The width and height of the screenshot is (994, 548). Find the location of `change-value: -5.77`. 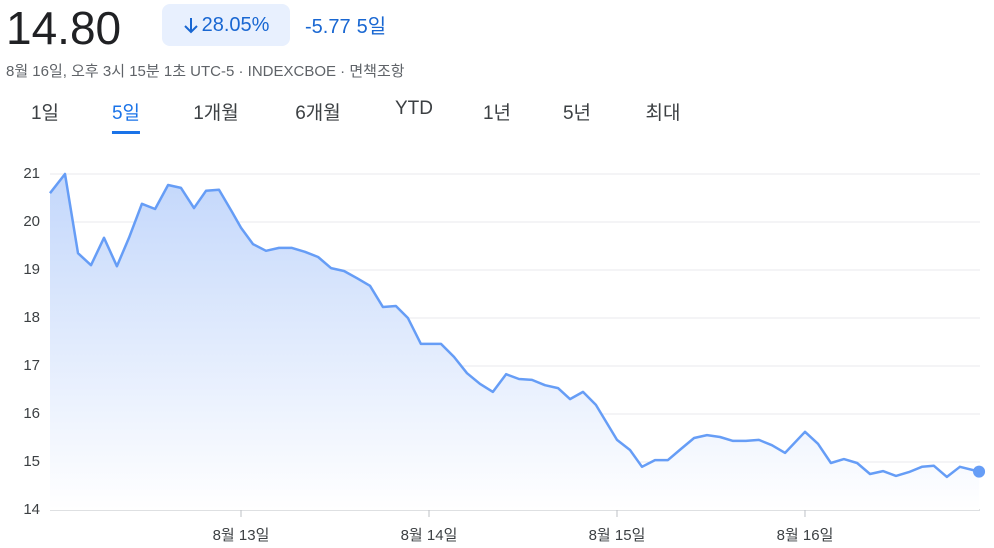

change-value: -5.77 is located at coordinates (328, 27).